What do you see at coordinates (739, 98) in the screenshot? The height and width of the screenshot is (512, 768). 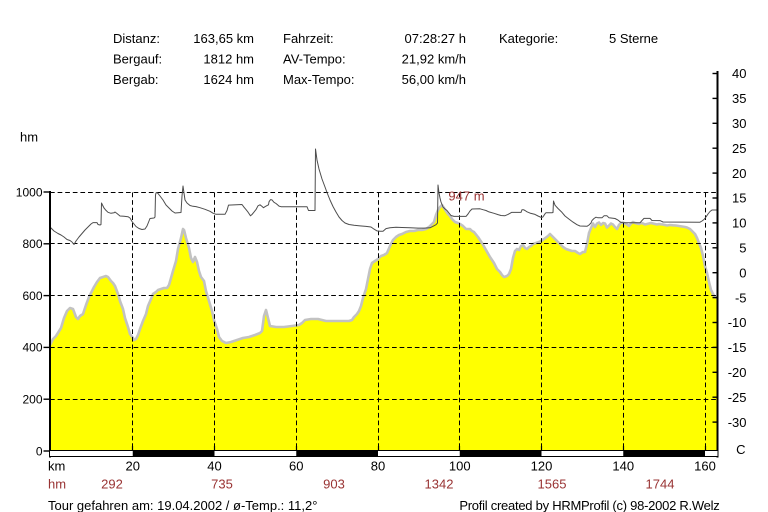 I see `svg-text: 35` at bounding box center [739, 98].